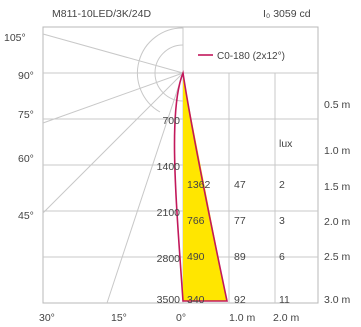 This screenshot has width=361, height=327. Describe the element at coordinates (282, 185) in the screenshot. I see `table-lux: 2` at that location.